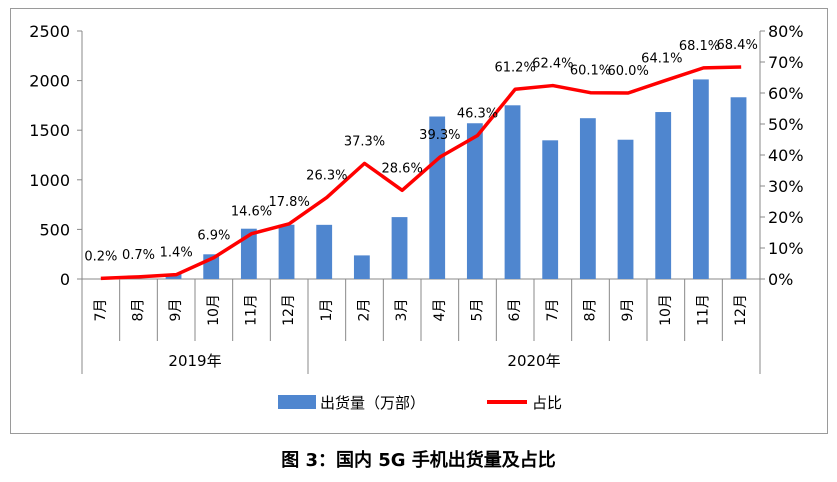 The width and height of the screenshot is (837, 482). Describe the element at coordinates (251, 212) in the screenshot. I see `data-label: 14.6%` at that location.